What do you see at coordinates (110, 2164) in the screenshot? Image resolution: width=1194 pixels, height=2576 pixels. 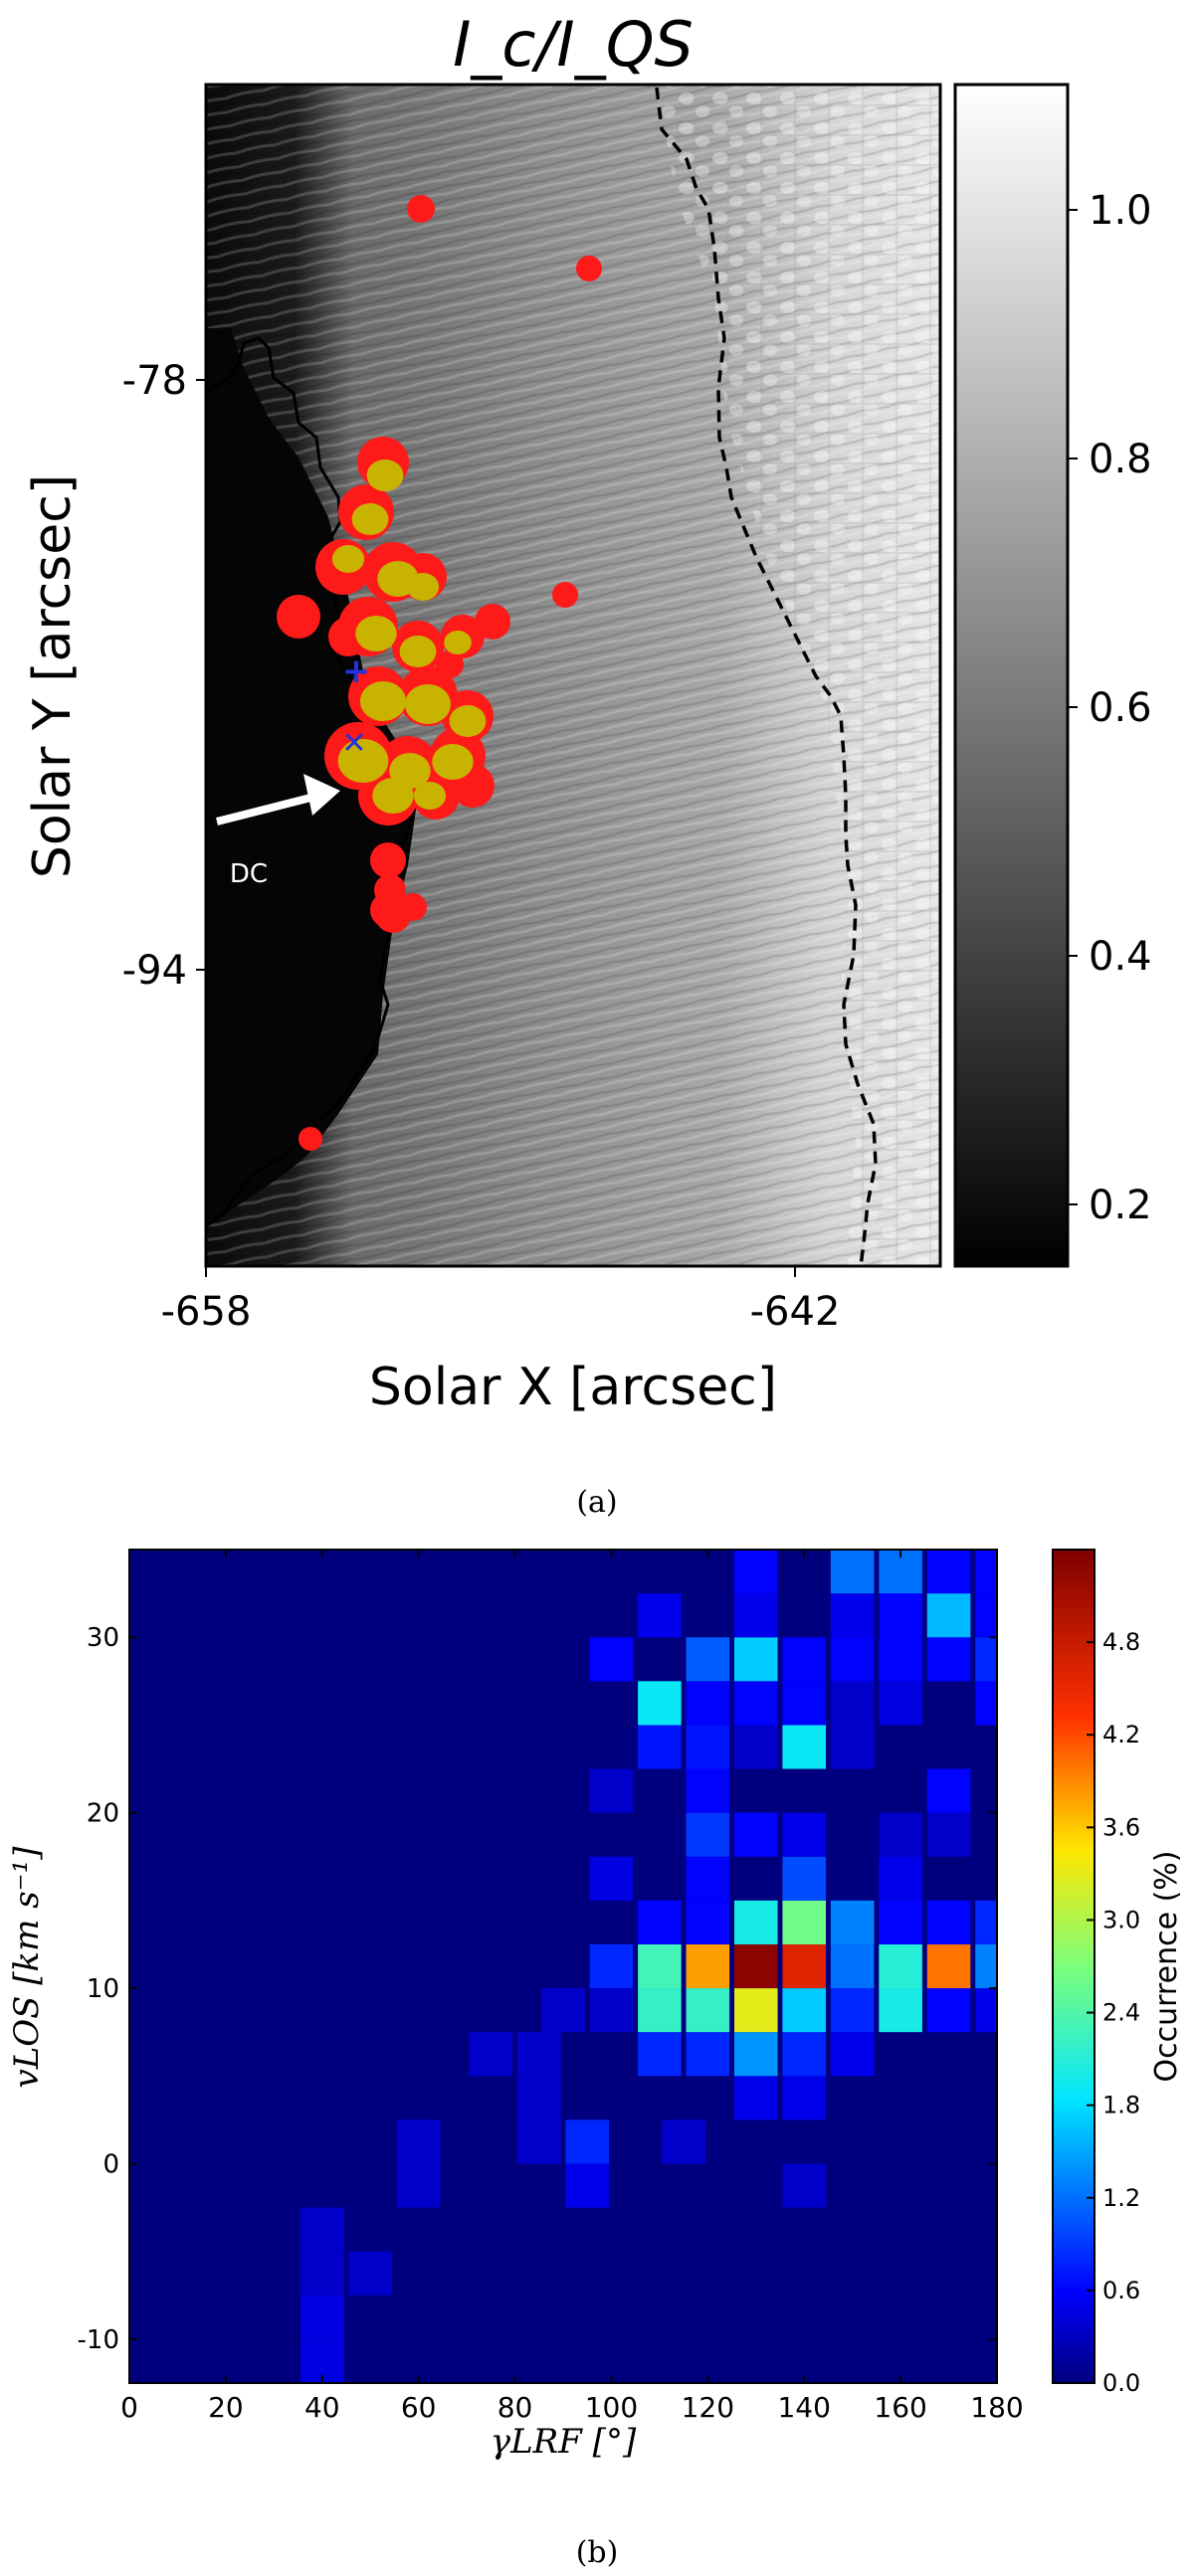 I see `panel-b-ytick-label: 0` at bounding box center [110, 2164].